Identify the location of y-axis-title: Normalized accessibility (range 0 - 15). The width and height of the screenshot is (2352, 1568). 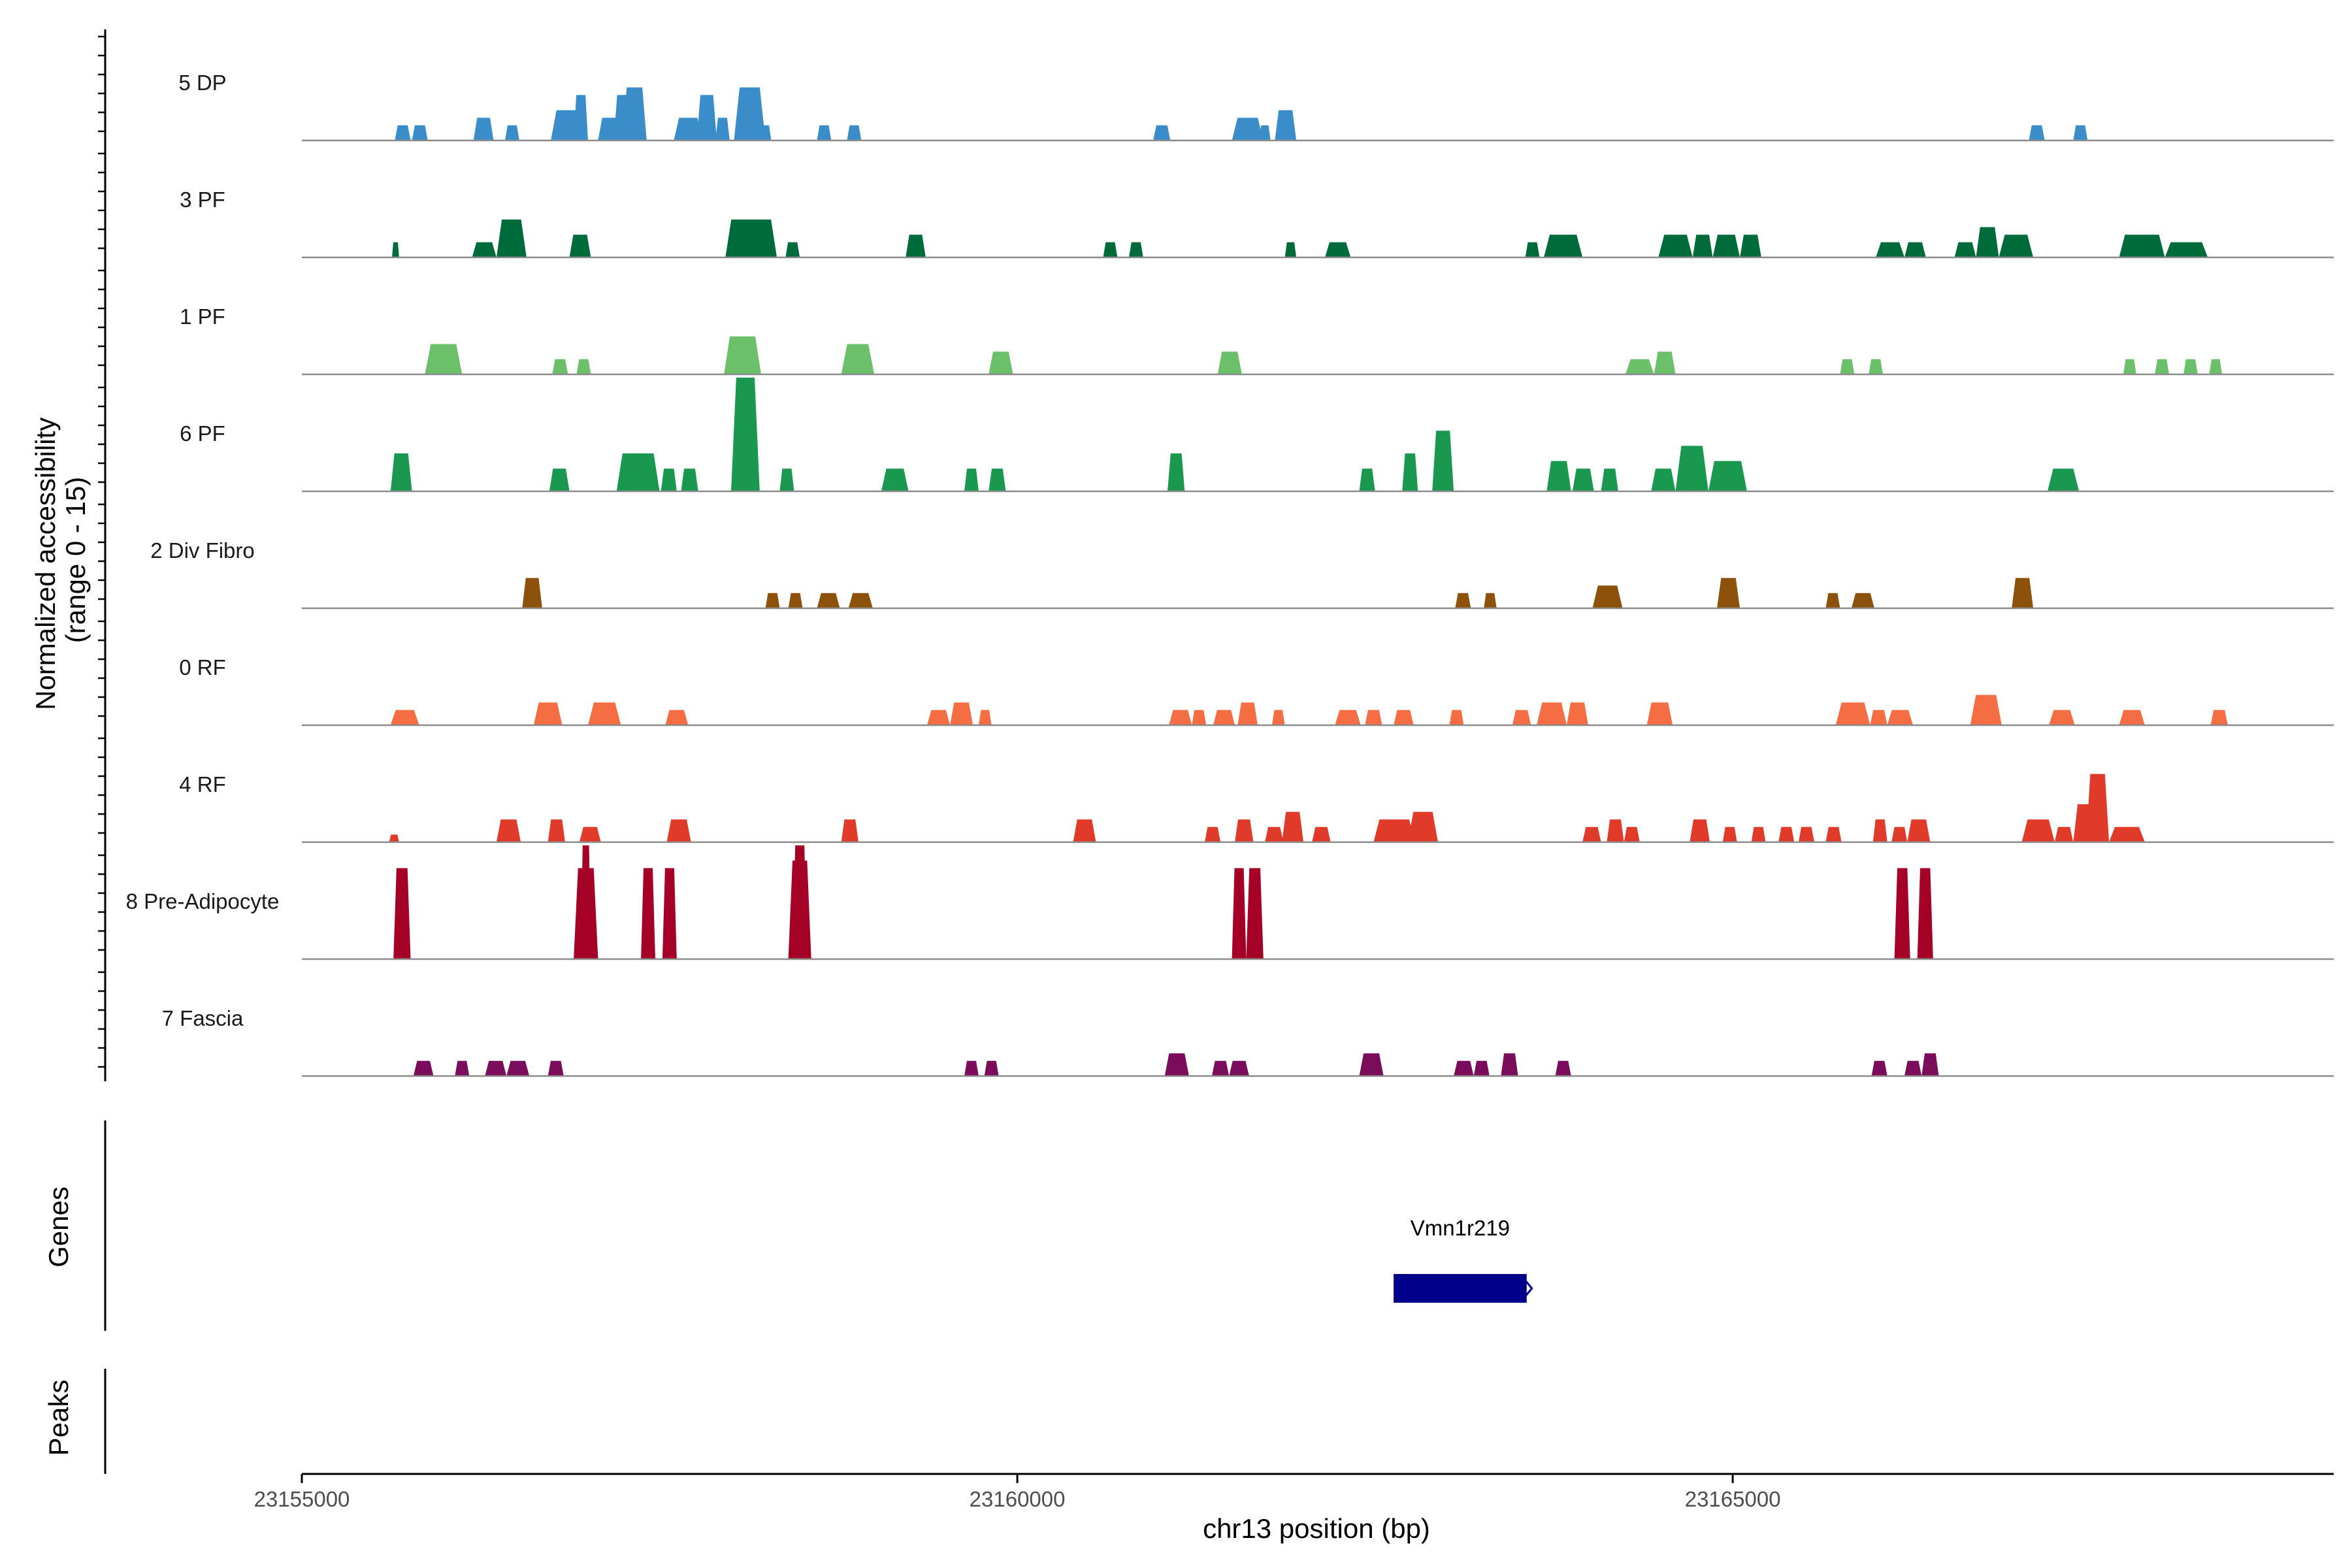
(60, 560).